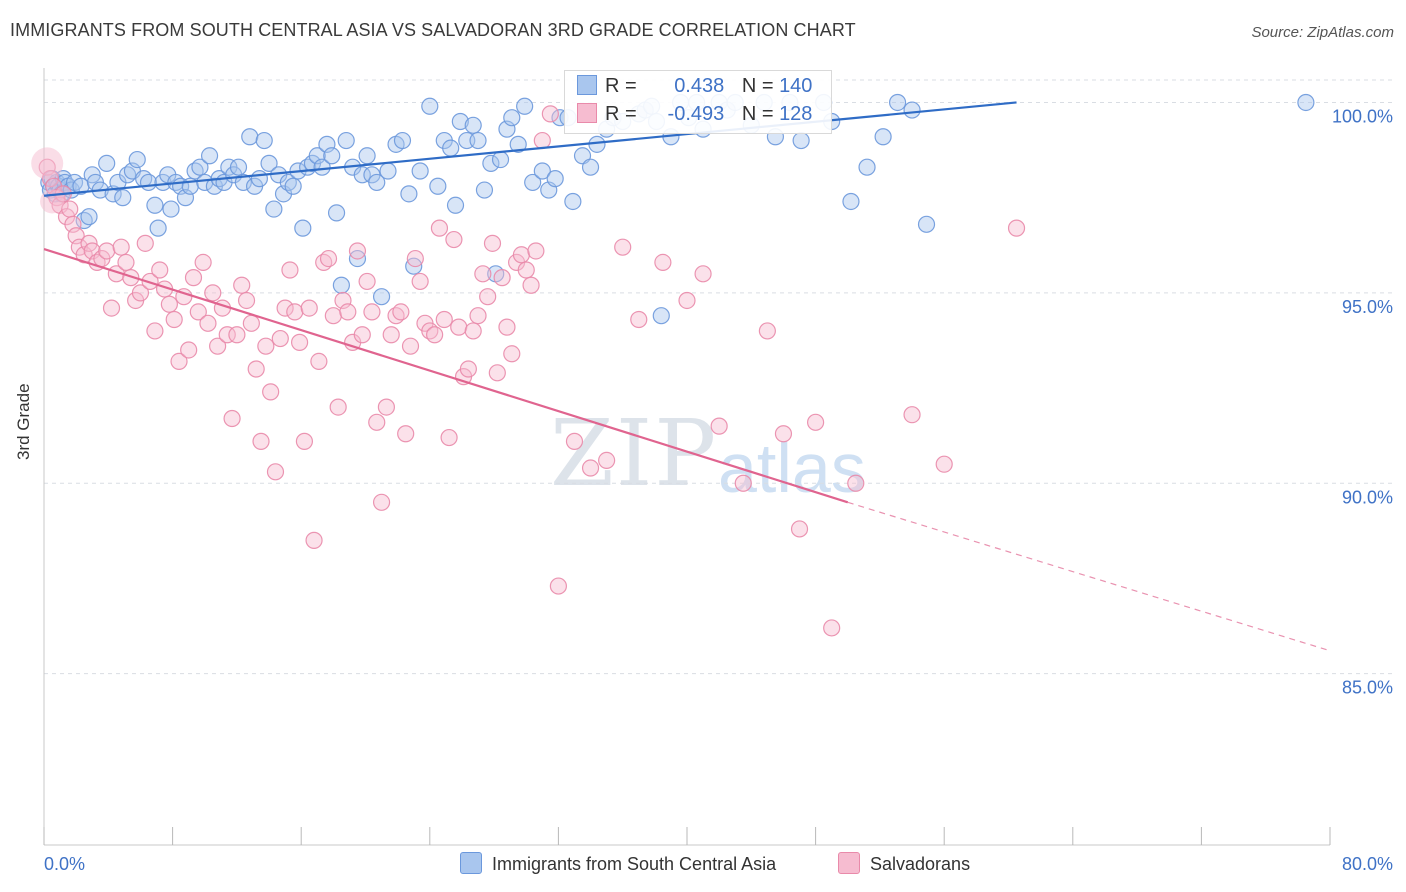  I want to click on y-tick-label: 100.0%, so click(1362, 116).